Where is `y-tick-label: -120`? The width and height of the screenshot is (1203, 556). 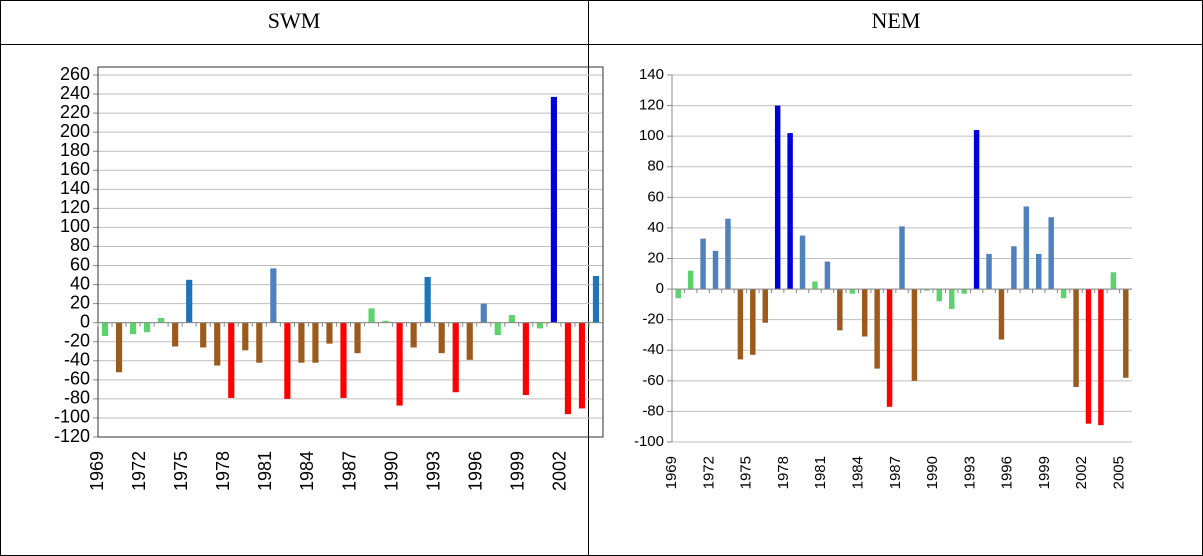
y-tick-label: -120 is located at coordinates (72, 436).